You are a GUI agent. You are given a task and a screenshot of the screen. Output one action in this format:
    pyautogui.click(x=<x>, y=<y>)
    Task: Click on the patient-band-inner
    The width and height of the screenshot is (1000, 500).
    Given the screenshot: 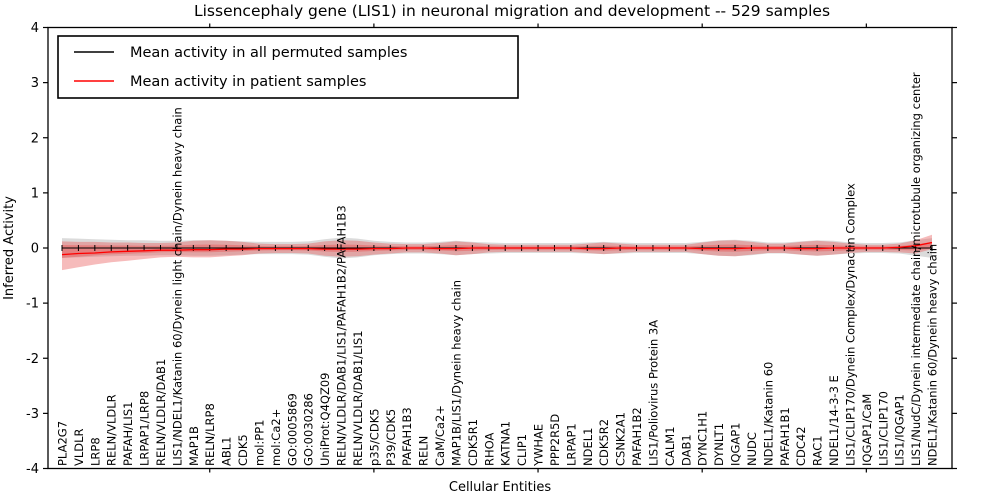 What is the action you would take?
    pyautogui.click(x=497, y=250)
    